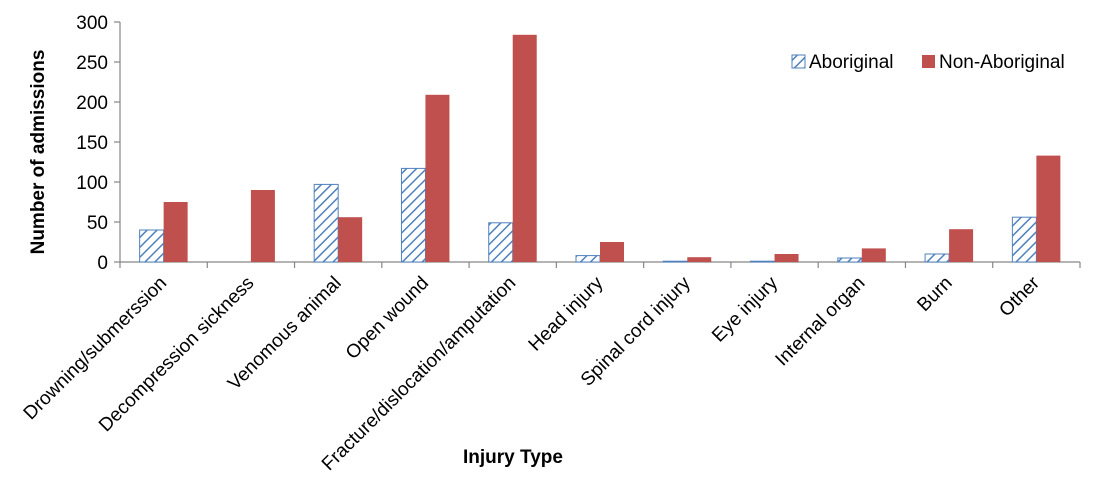 This screenshot has height=501, width=1113. I want to click on y-axis: 0 50 100 150 200 250 300, so click(98, 143).